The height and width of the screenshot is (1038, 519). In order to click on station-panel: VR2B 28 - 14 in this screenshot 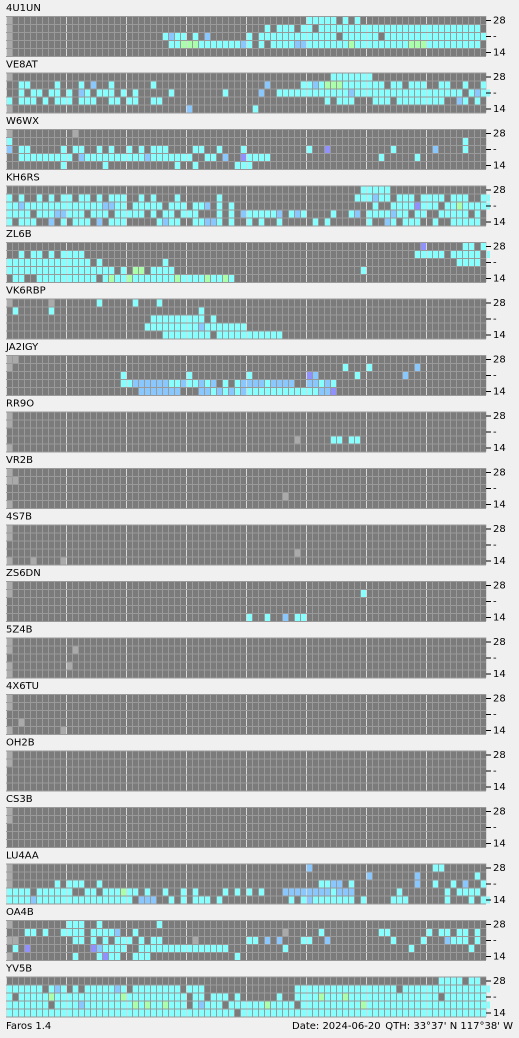, I will do `click(256, 483)`.